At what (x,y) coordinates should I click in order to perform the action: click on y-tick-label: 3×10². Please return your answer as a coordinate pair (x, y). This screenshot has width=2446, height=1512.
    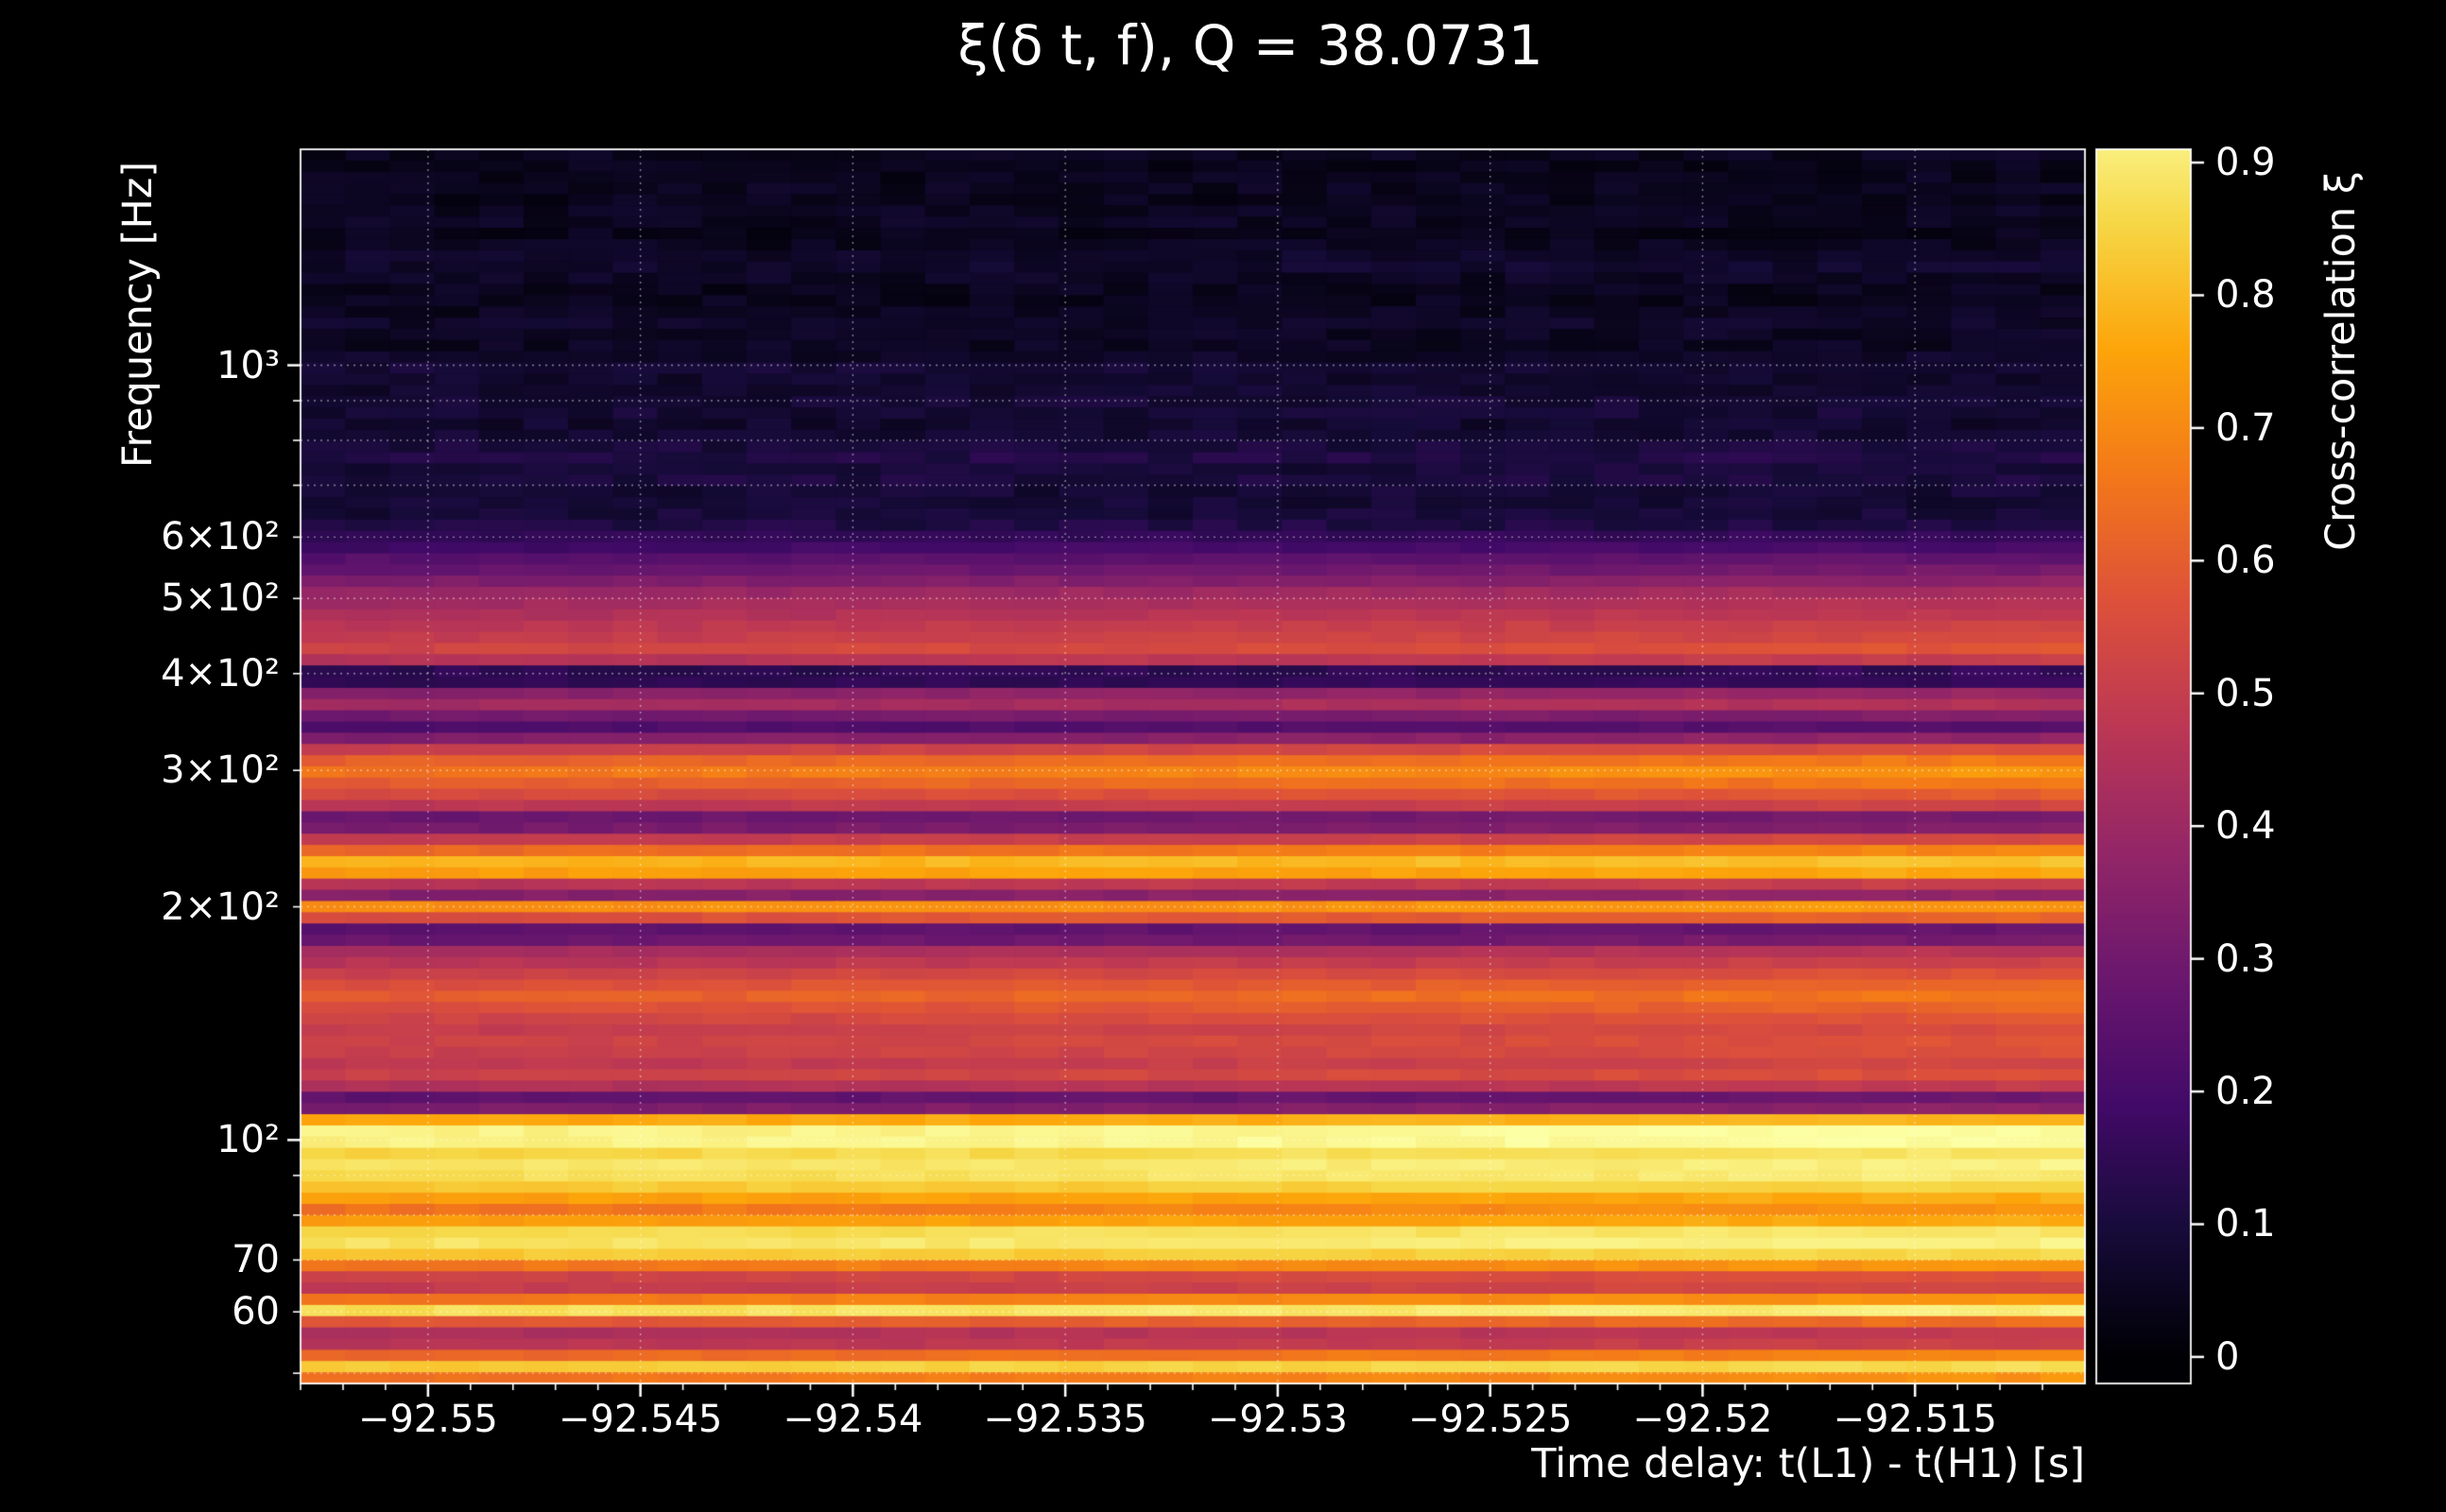
    Looking at the image, I should click on (221, 770).